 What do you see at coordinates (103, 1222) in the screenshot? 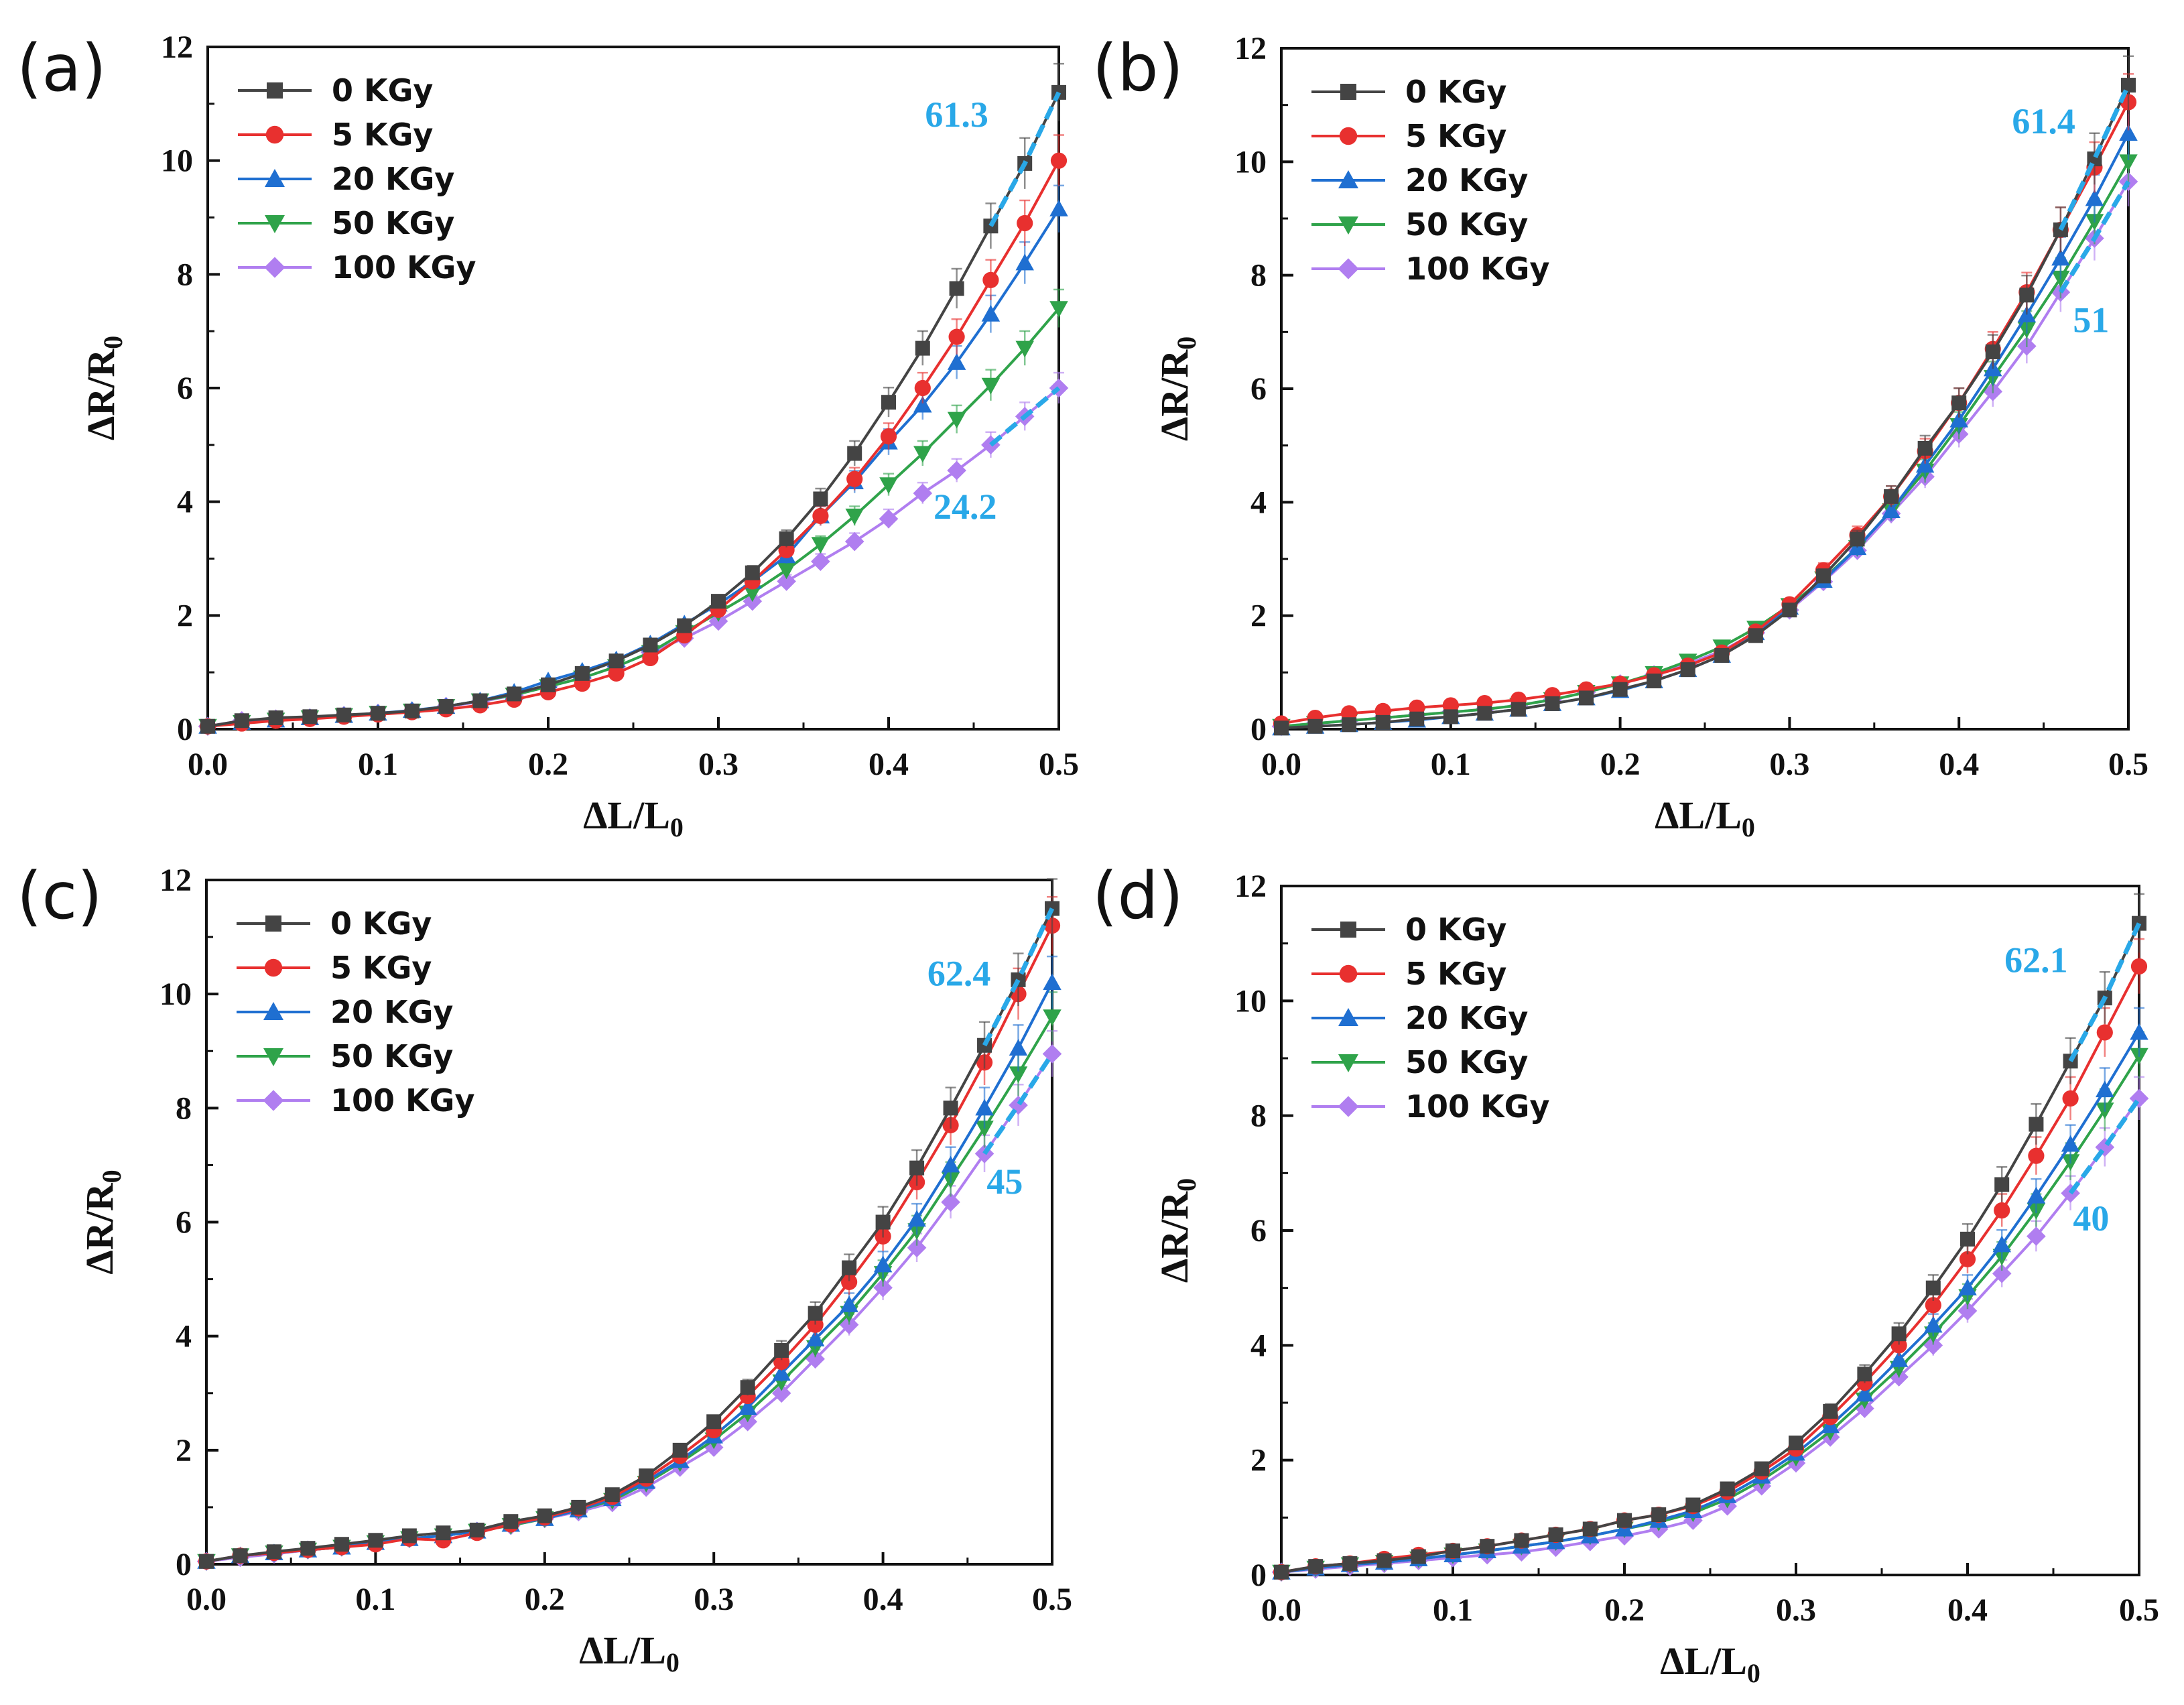
I see `y-axis-title: ΔR/R0` at bounding box center [103, 1222].